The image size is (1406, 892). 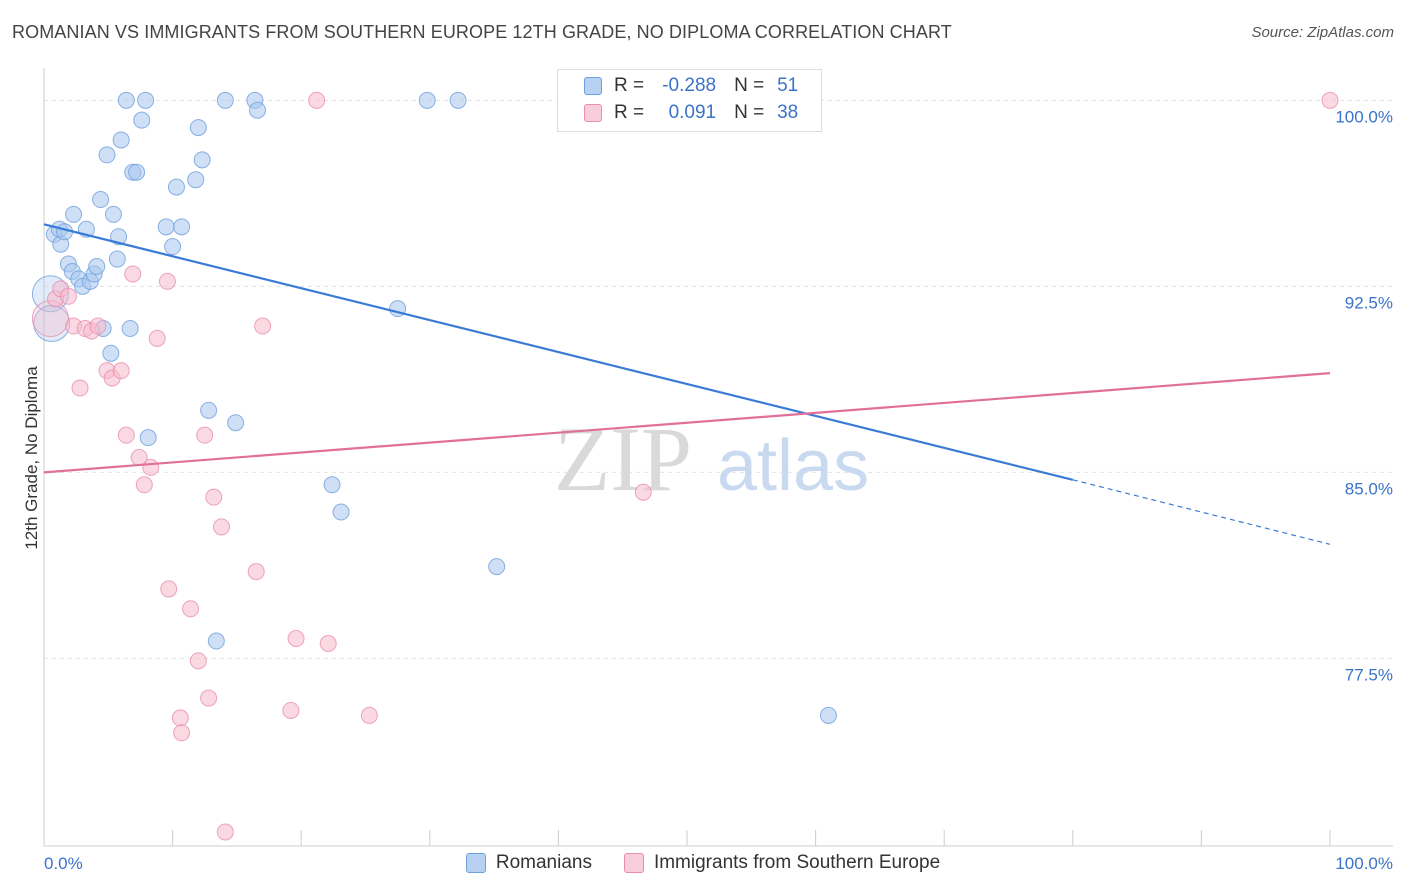 I want to click on romanian-trend-extension, so click(x=1201, y=512).